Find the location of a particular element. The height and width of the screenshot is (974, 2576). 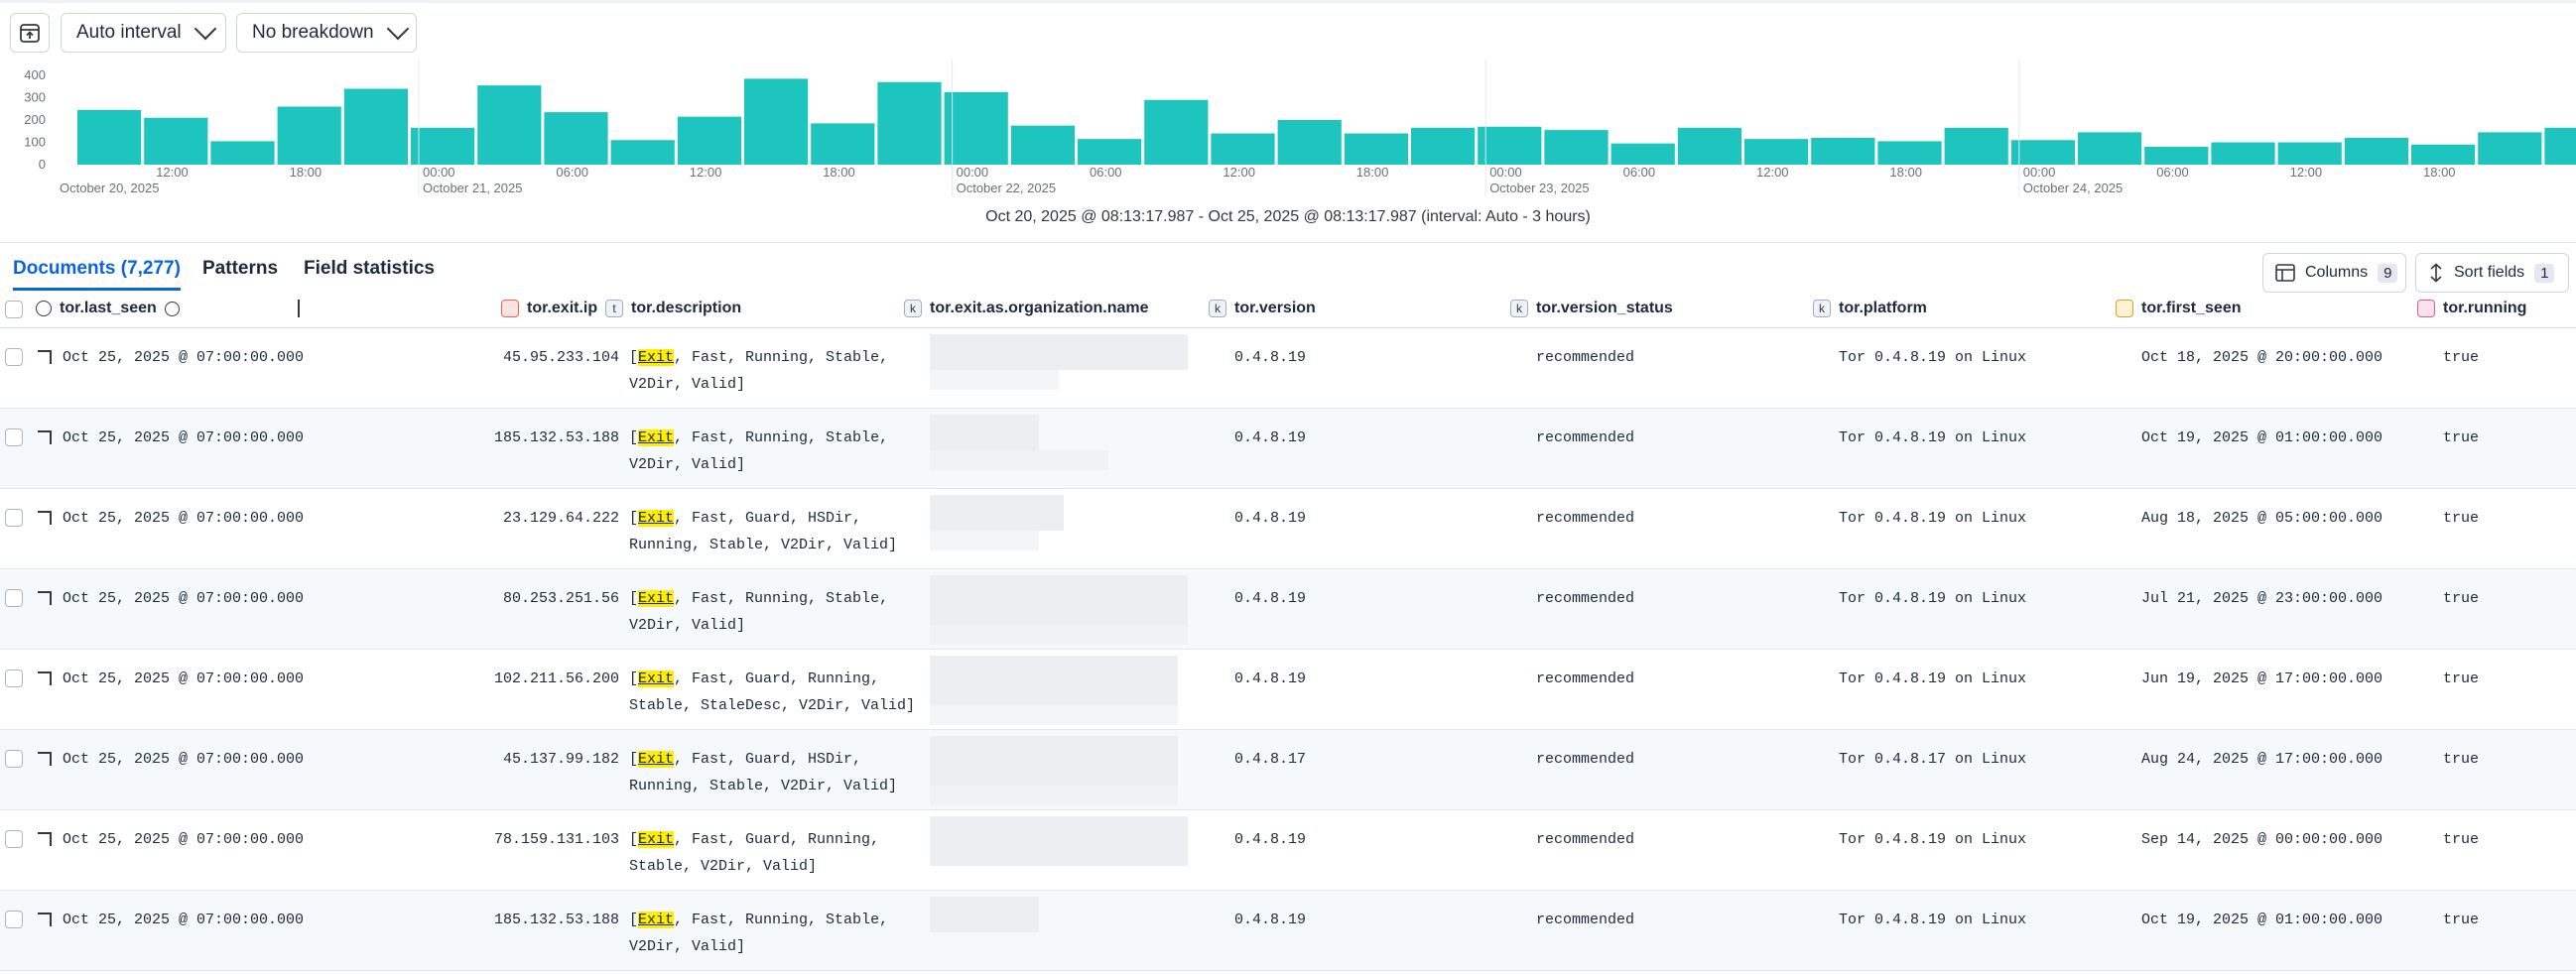

columns-label: Columns is located at coordinates (2337, 272).